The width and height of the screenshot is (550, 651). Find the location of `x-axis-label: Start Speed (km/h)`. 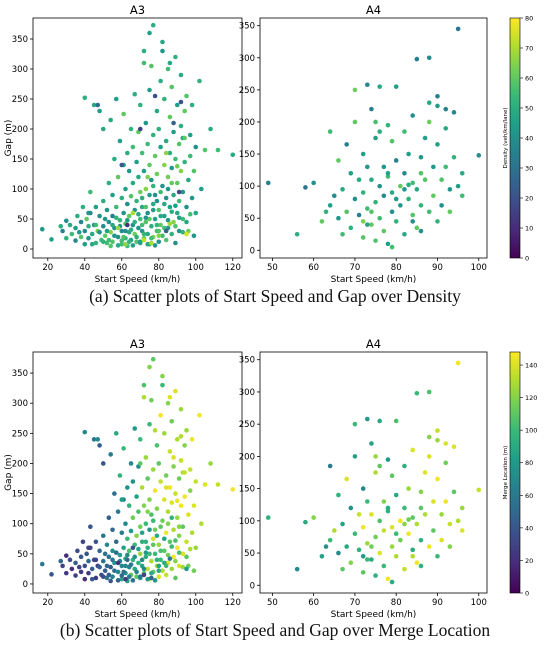

x-axis-label: Start Speed (km/h) is located at coordinates (374, 280).